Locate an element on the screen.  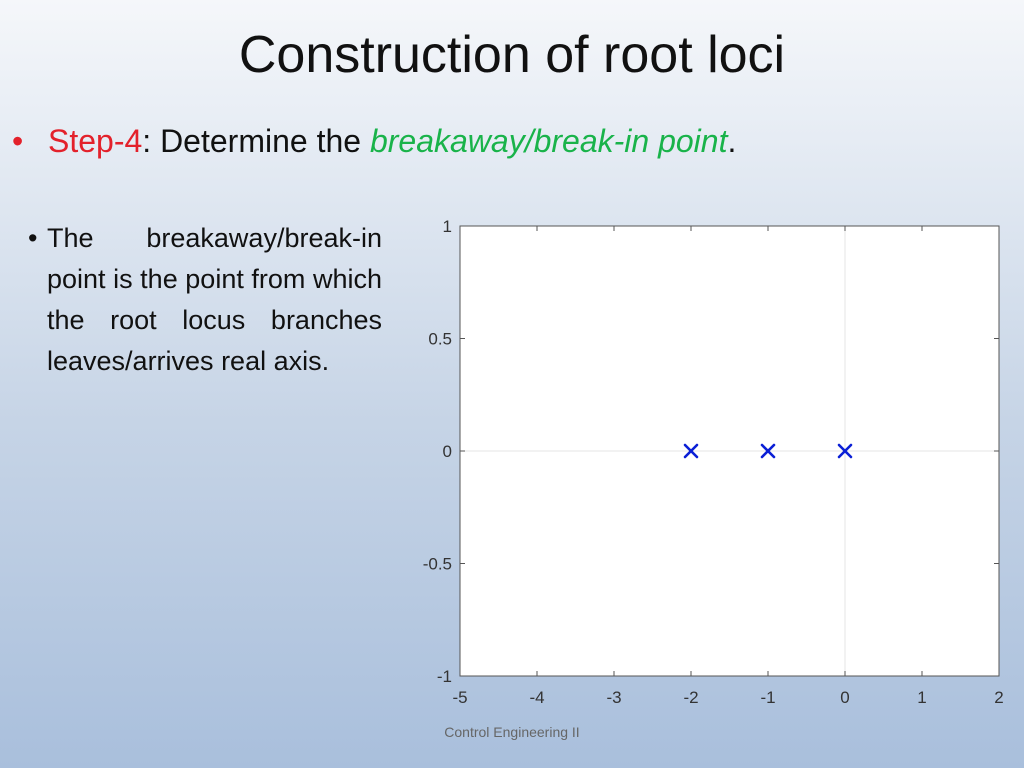
x-tick-label: 0 is located at coordinates (844, 697).